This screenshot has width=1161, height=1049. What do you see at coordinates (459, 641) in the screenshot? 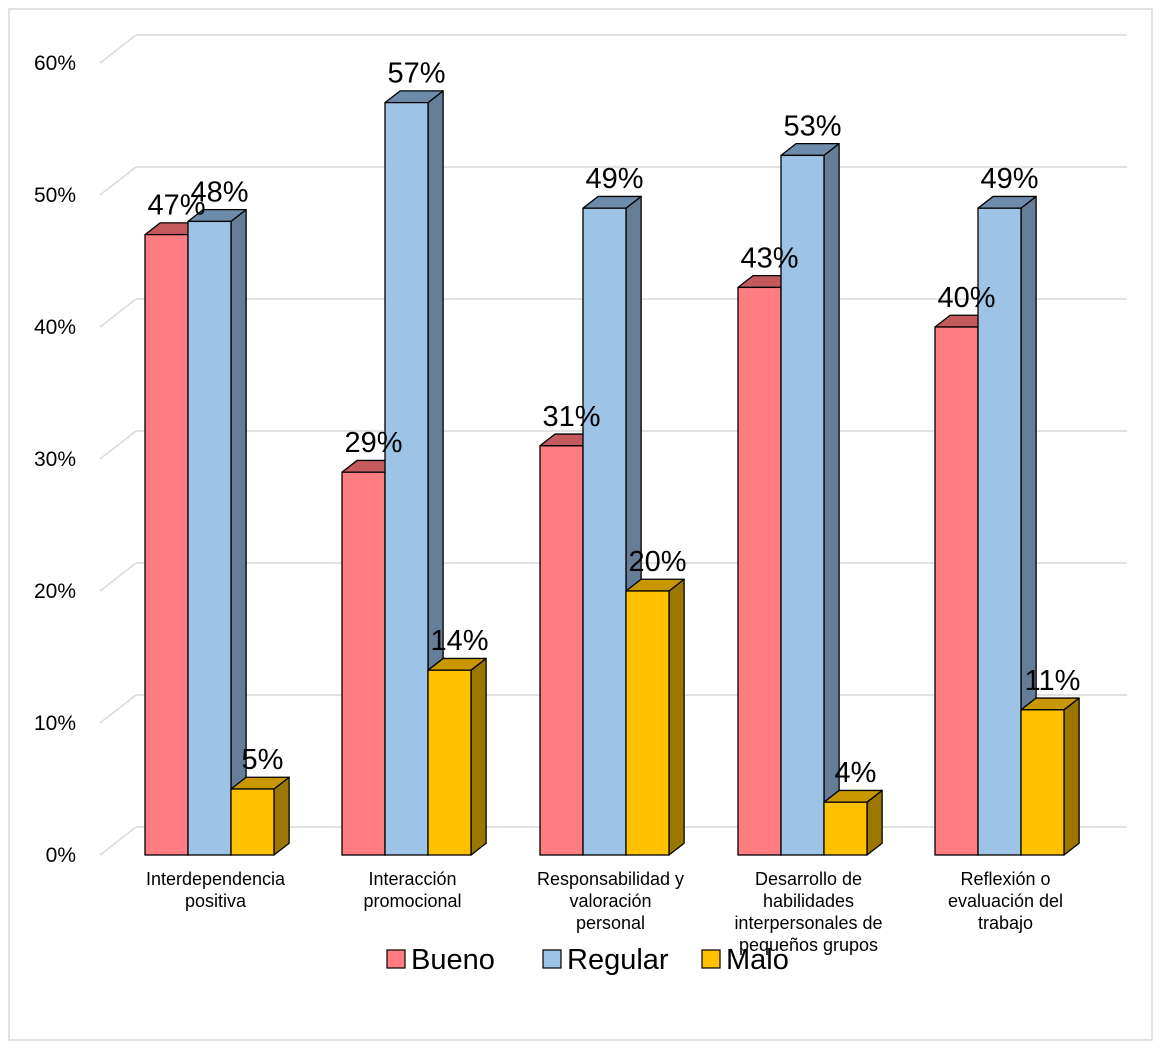
I see `data-label: 14%` at bounding box center [459, 641].